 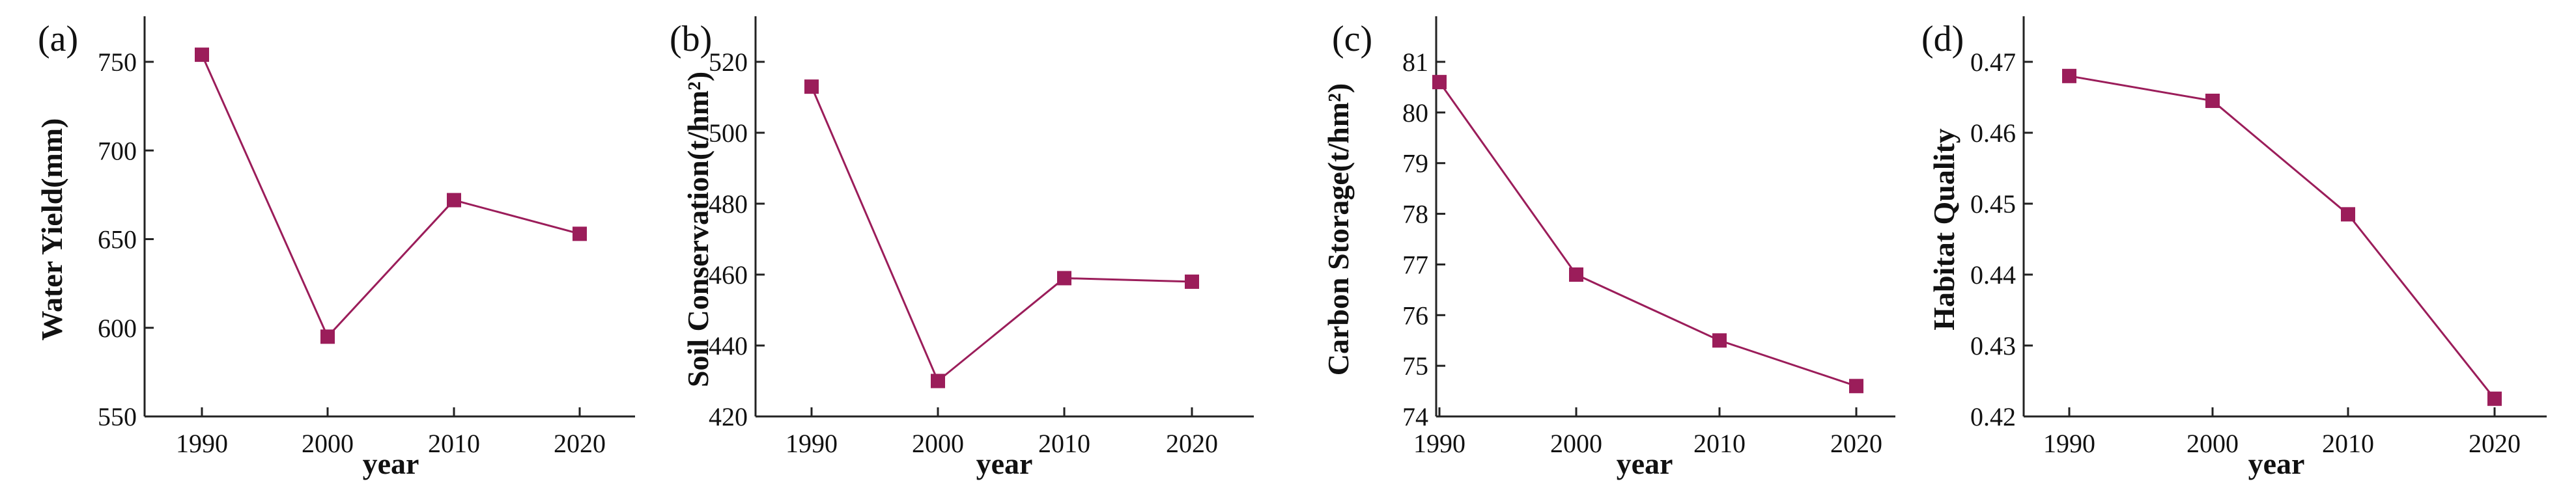 What do you see at coordinates (117, 62) in the screenshot?
I see `y-tick-label: 750` at bounding box center [117, 62].